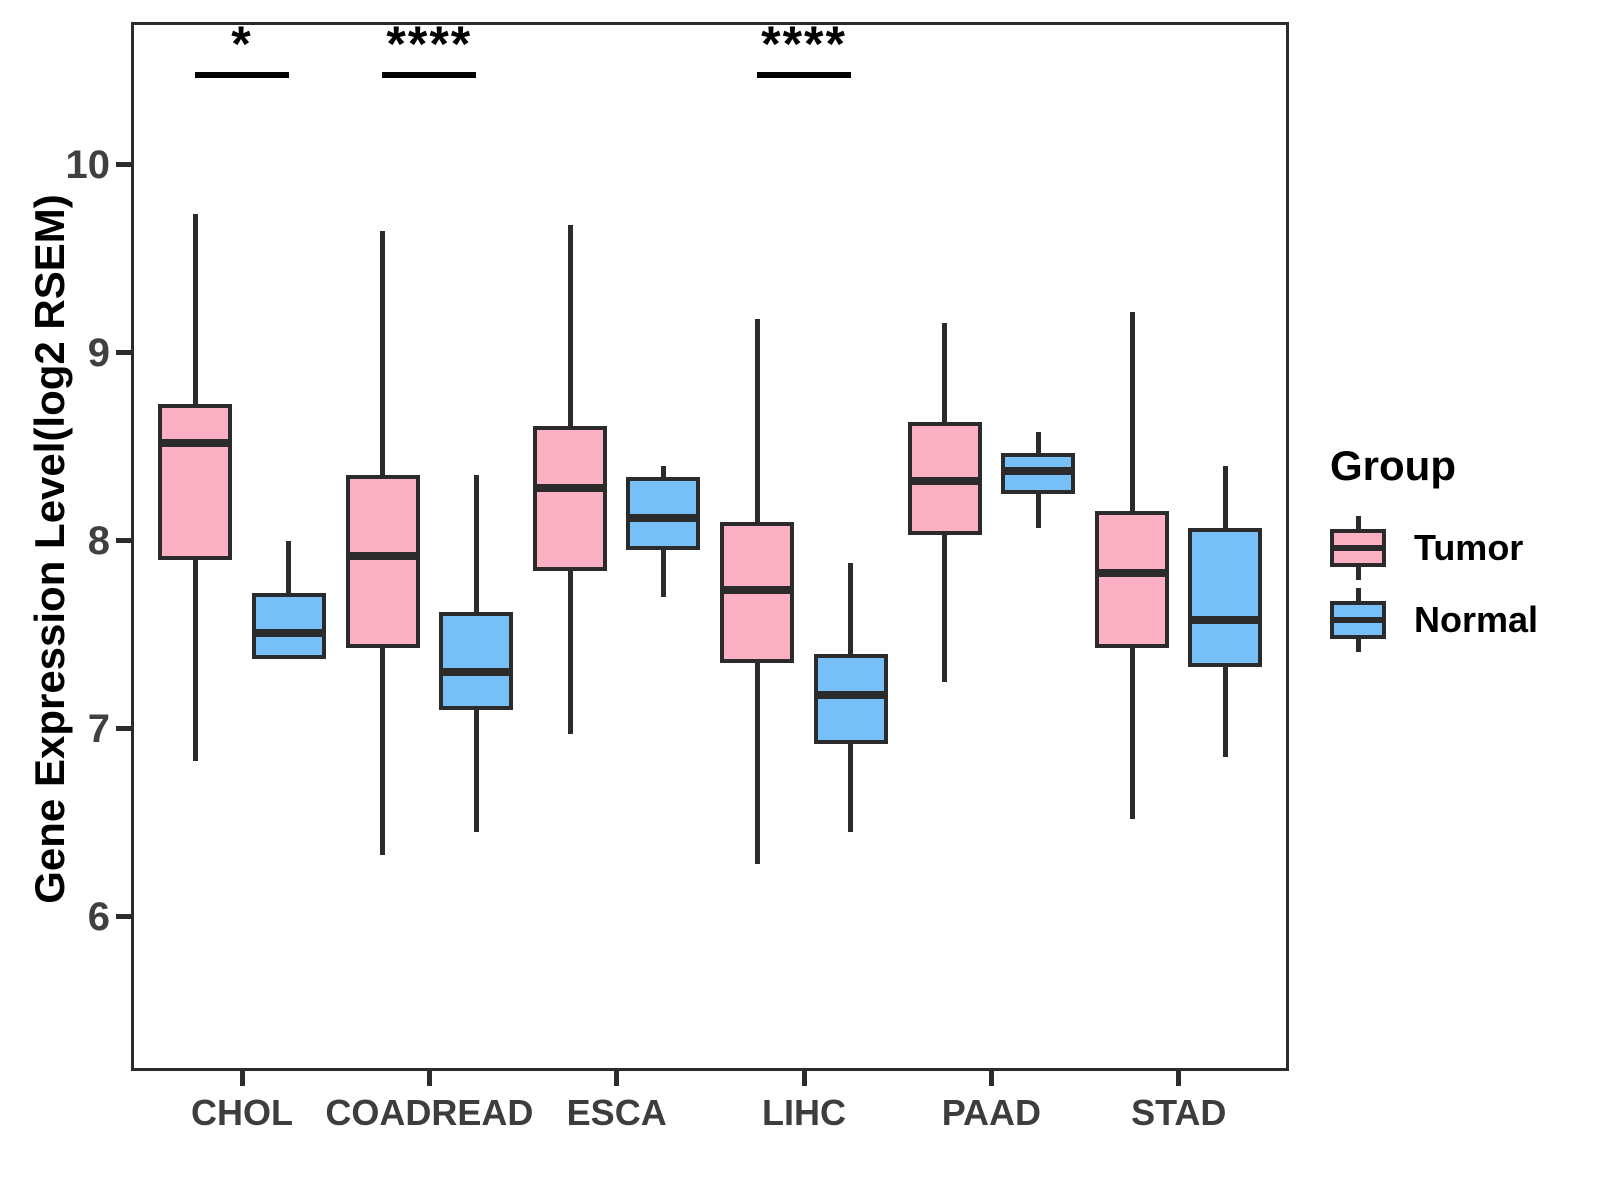 The image size is (1600, 1200). Describe the element at coordinates (98, 728) in the screenshot. I see `y-tick-label: 7` at that location.